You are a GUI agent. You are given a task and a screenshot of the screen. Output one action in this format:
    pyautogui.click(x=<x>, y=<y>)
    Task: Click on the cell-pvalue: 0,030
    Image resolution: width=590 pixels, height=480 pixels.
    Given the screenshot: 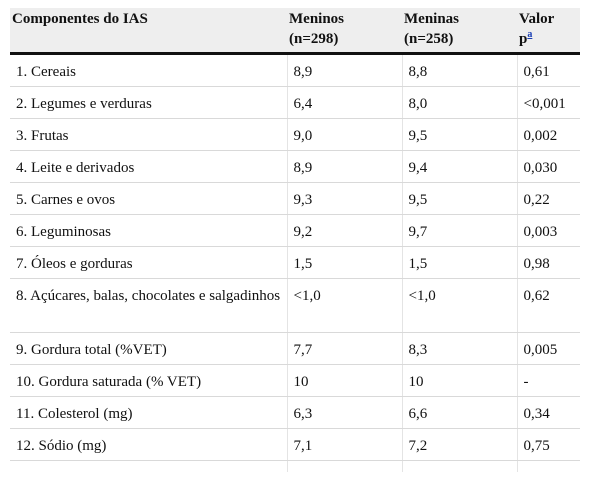 What is the action you would take?
    pyautogui.click(x=548, y=166)
    